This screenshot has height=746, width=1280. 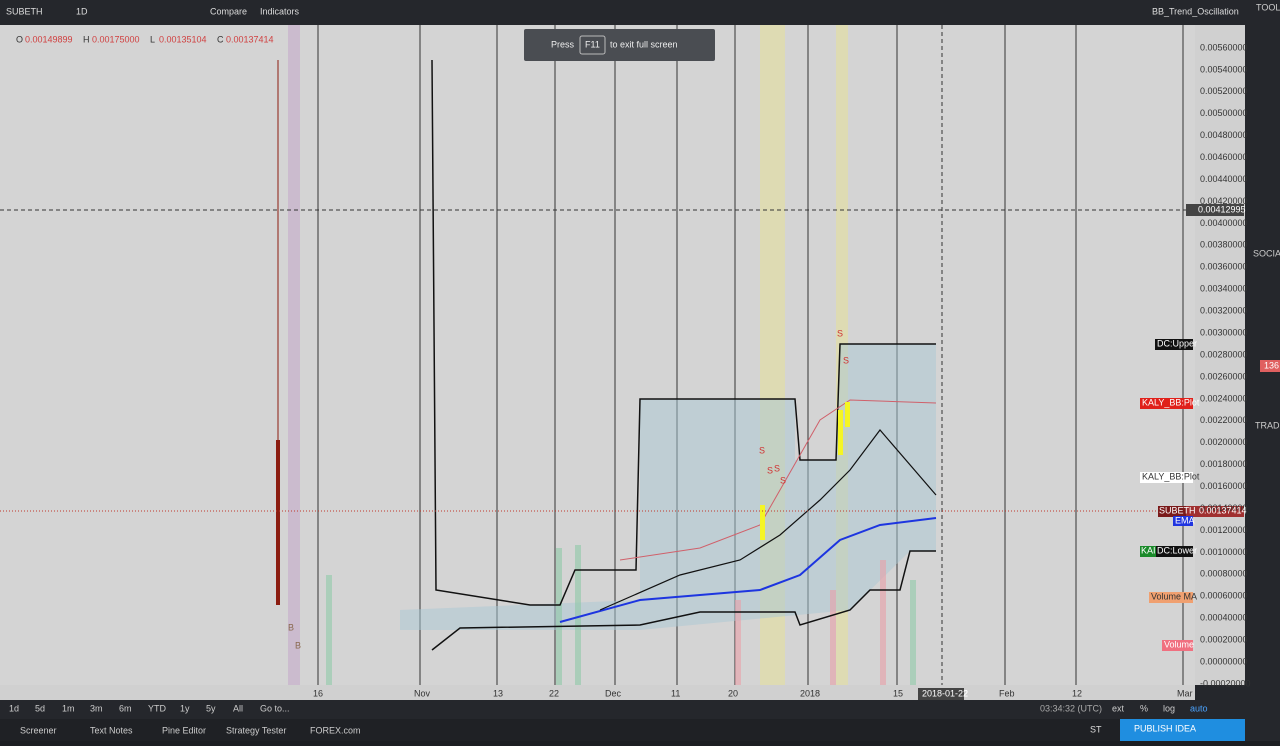 I want to click on bottom-tab: Text Notes, so click(x=111, y=730).